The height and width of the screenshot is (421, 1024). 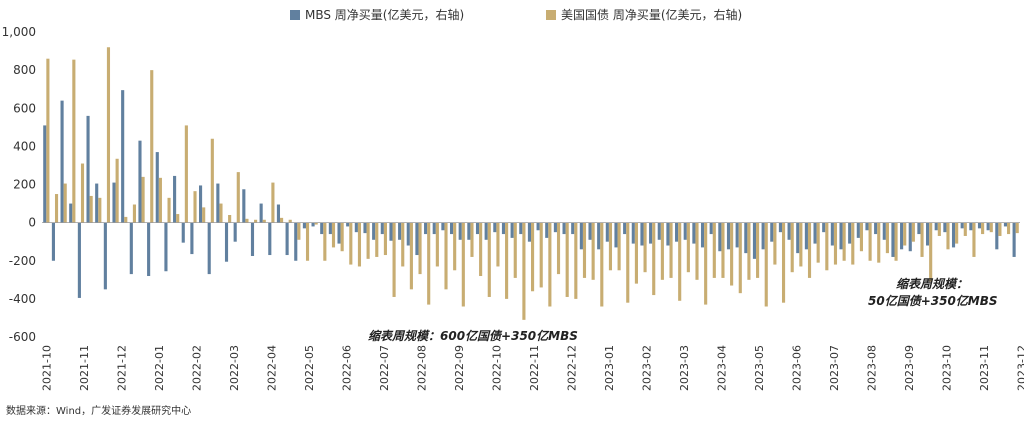 What do you see at coordinates (24, 108) in the screenshot?
I see `y-tick-label: 600` at bounding box center [24, 108].